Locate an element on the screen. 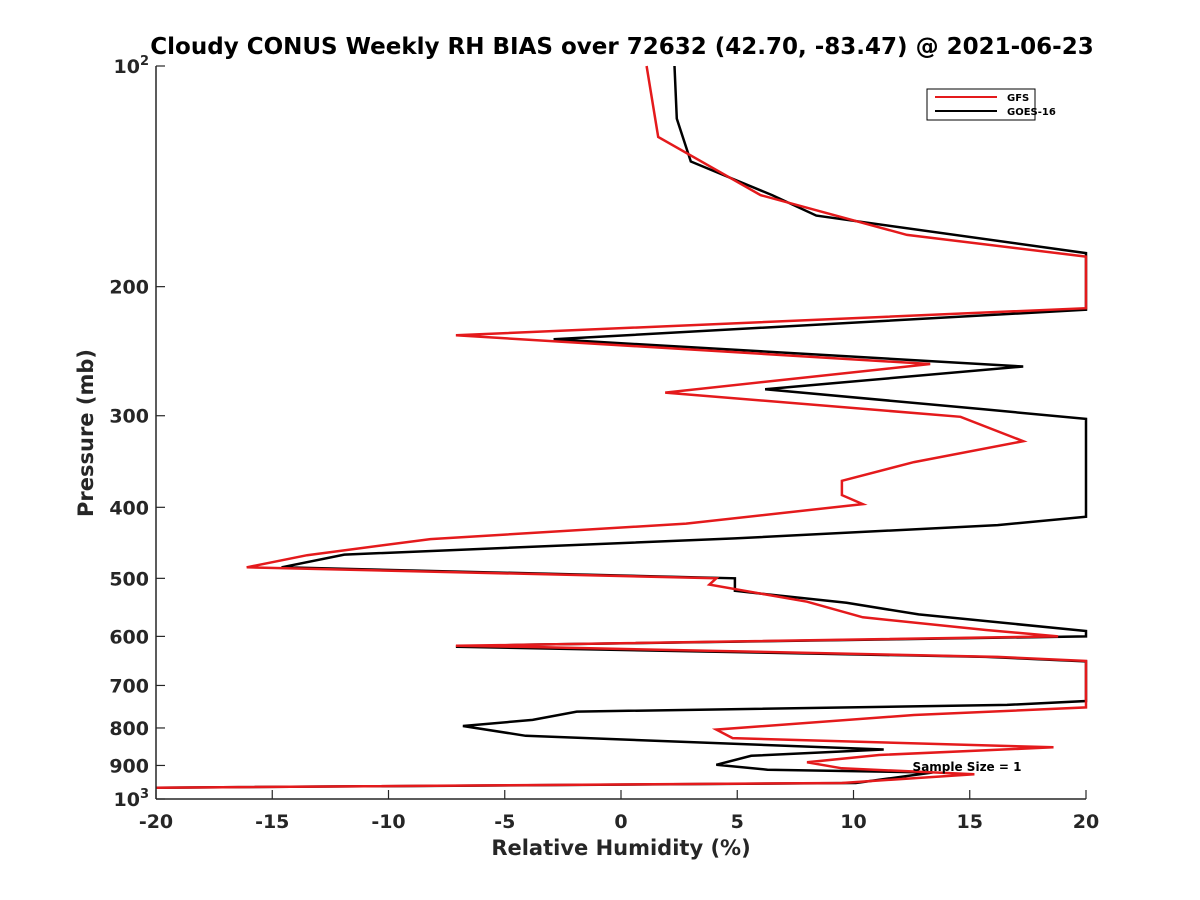 Image resolution: width=1200 pixels, height=900 pixels. x-tick-label: 20 is located at coordinates (1086, 822).